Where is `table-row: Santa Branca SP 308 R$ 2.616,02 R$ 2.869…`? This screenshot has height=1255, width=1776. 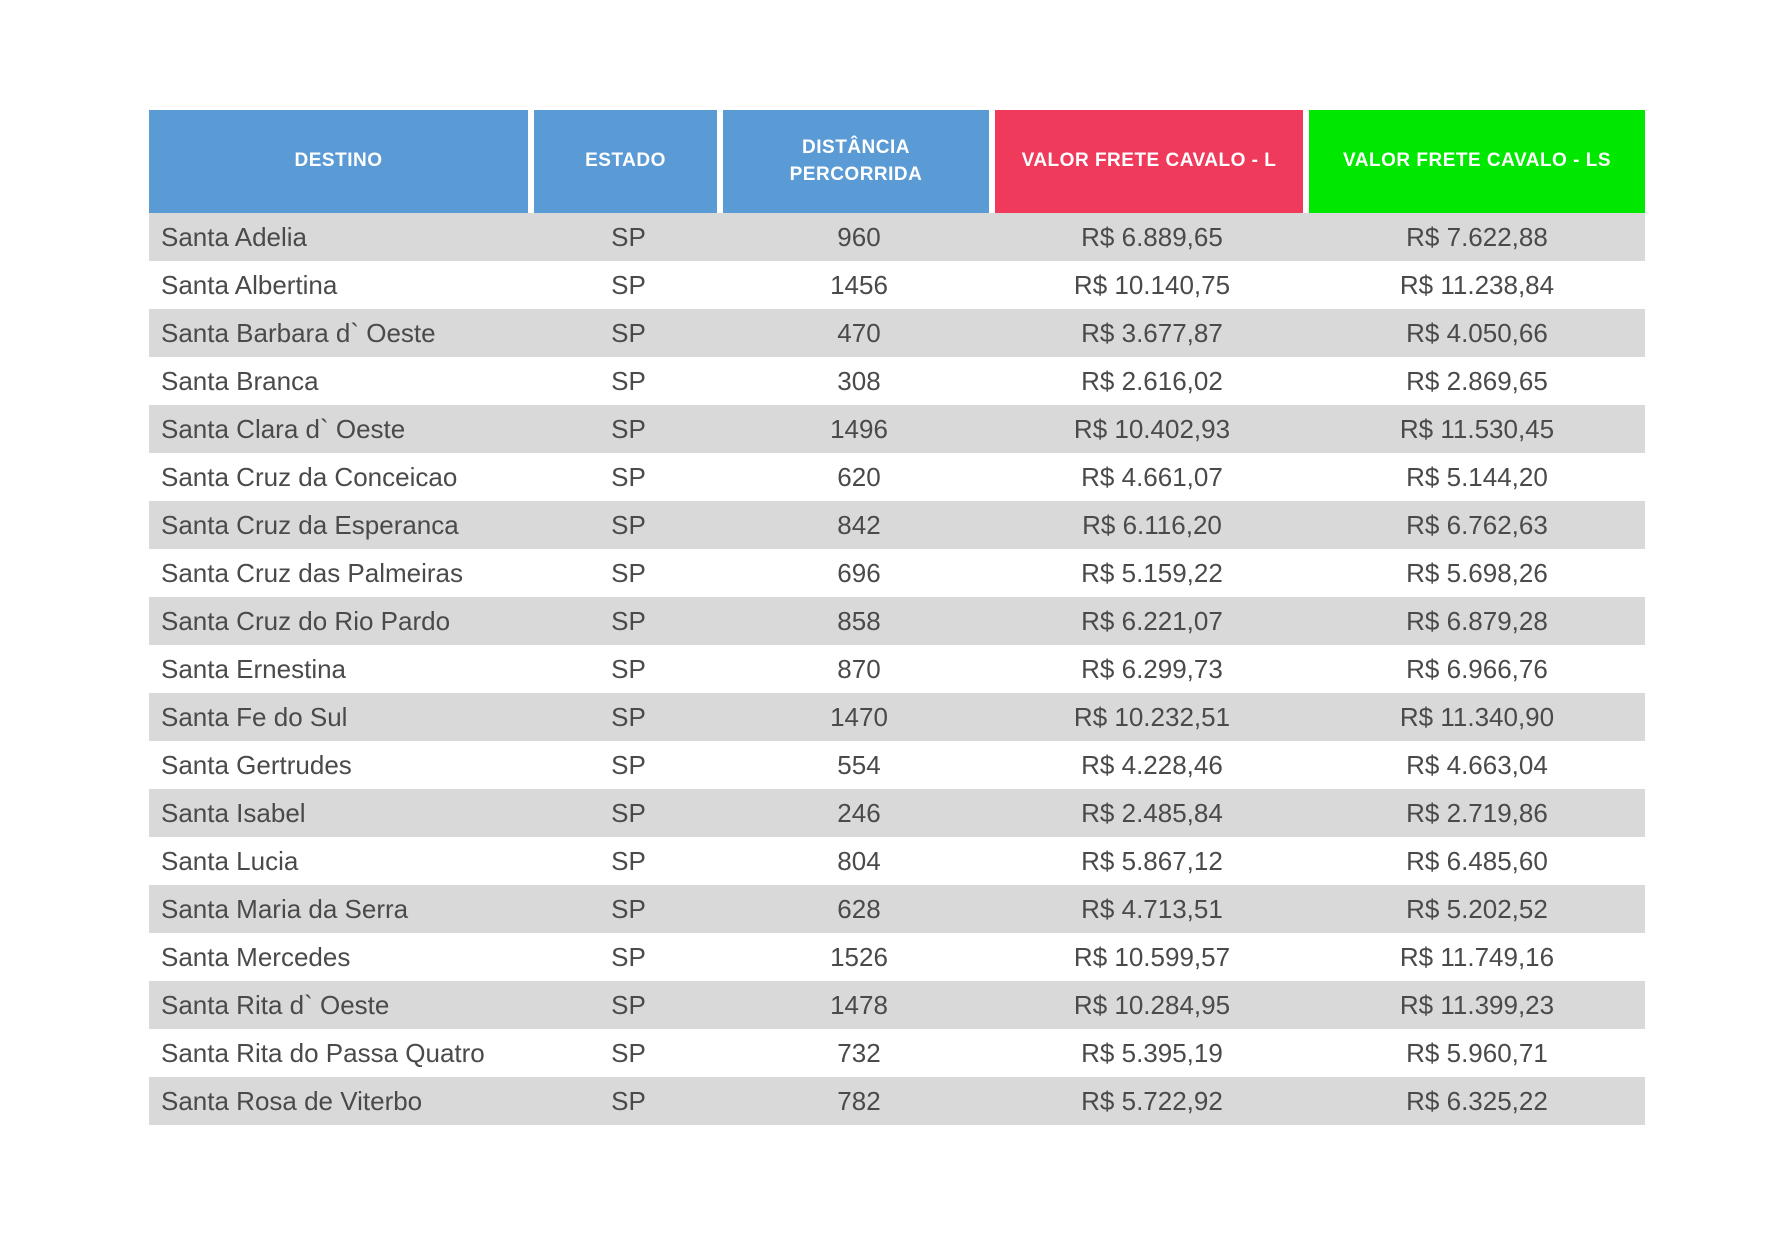 table-row: Santa Branca SP 308 R$ 2.616,02 R$ 2.869… is located at coordinates (897, 381).